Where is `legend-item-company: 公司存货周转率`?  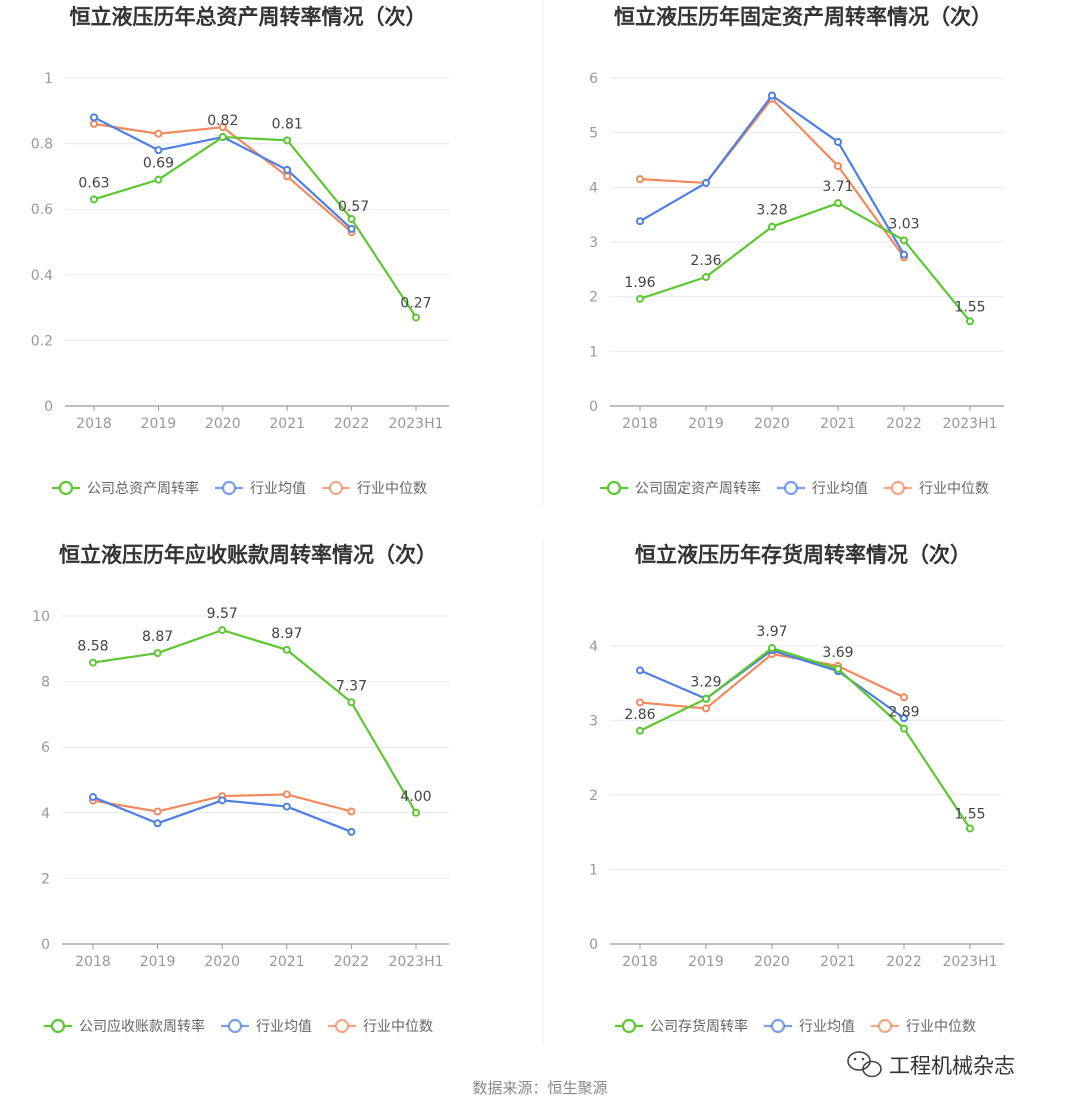 legend-item-company: 公司存货周转率 is located at coordinates (681, 1026).